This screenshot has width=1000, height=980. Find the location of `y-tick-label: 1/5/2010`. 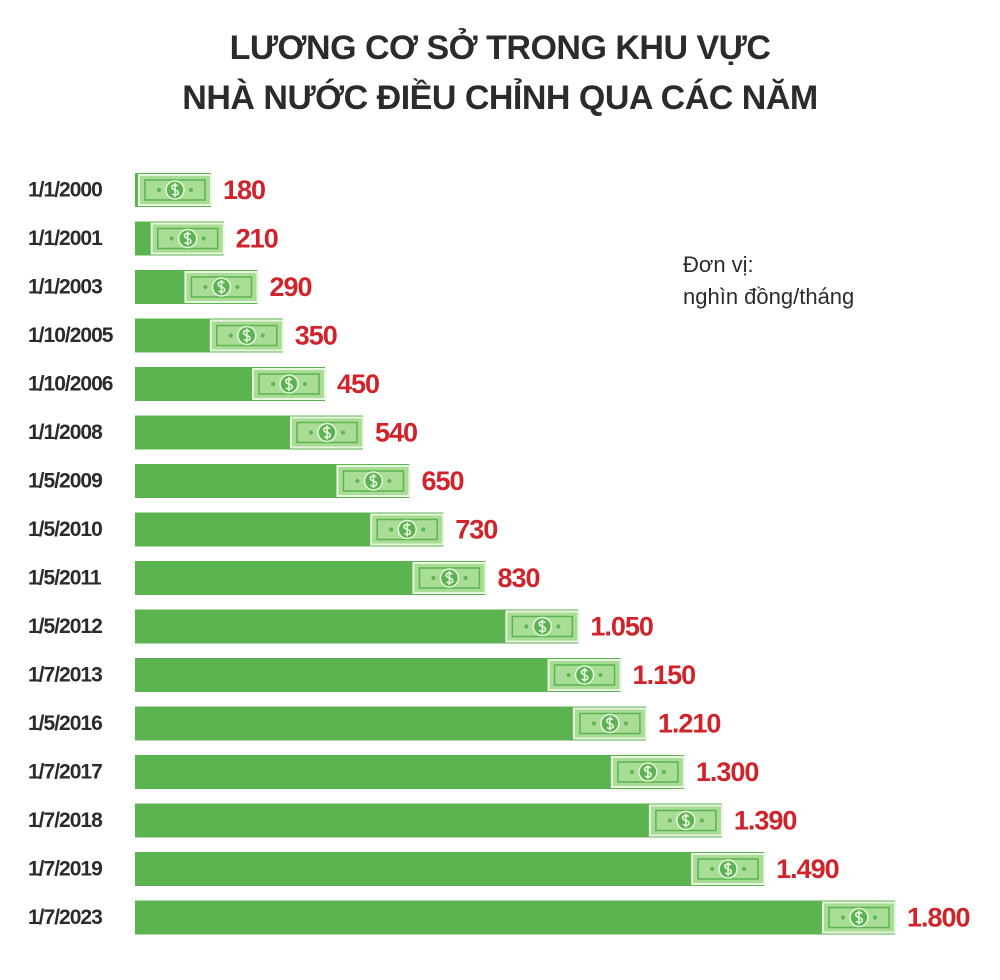

y-tick-label: 1/5/2010 is located at coordinates (65, 529).